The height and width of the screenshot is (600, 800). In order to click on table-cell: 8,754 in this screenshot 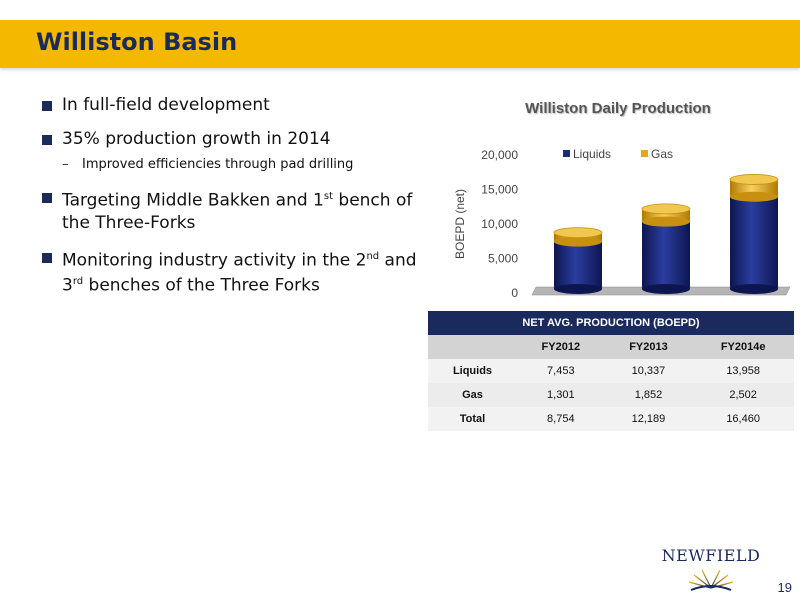, I will do `click(560, 419)`.